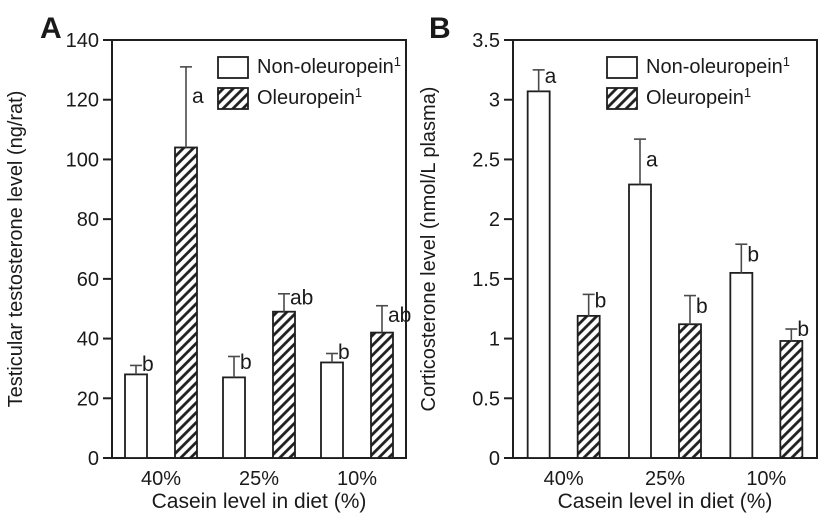  I want to click on y-tick-label: 2.5, so click(486, 160).